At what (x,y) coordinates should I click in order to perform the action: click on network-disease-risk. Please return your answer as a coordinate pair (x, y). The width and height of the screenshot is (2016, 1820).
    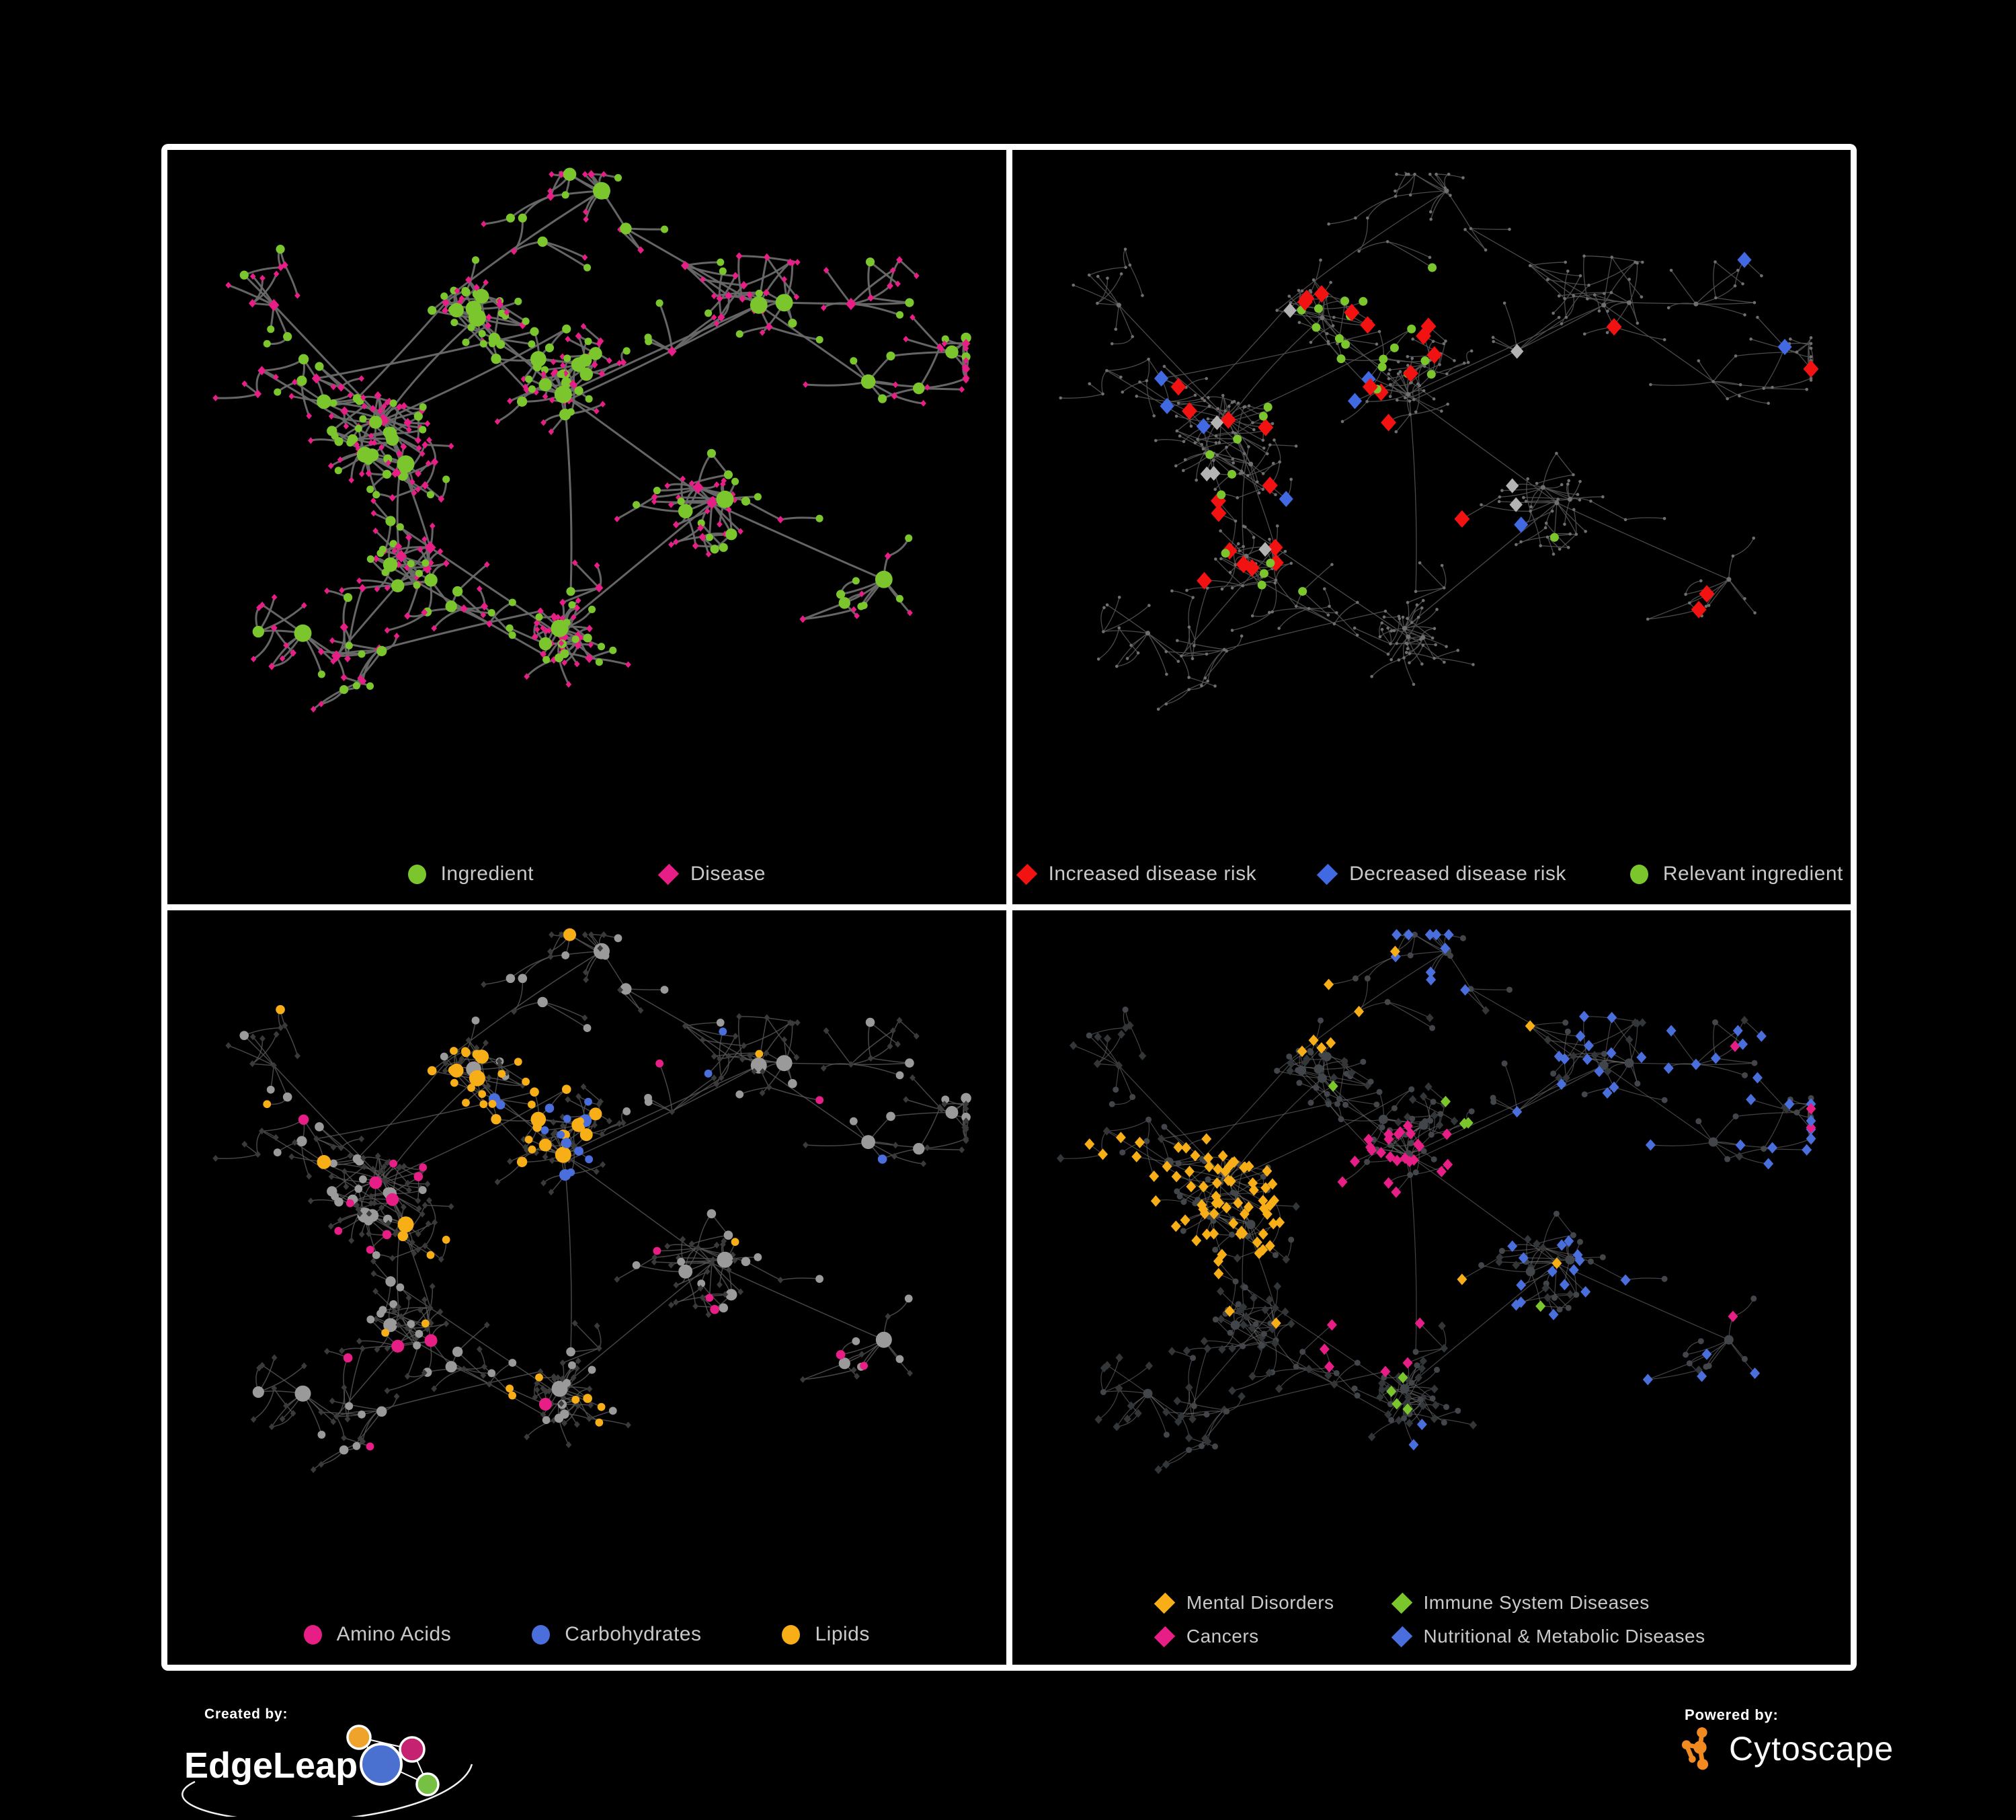
    Looking at the image, I should click on (1438, 441).